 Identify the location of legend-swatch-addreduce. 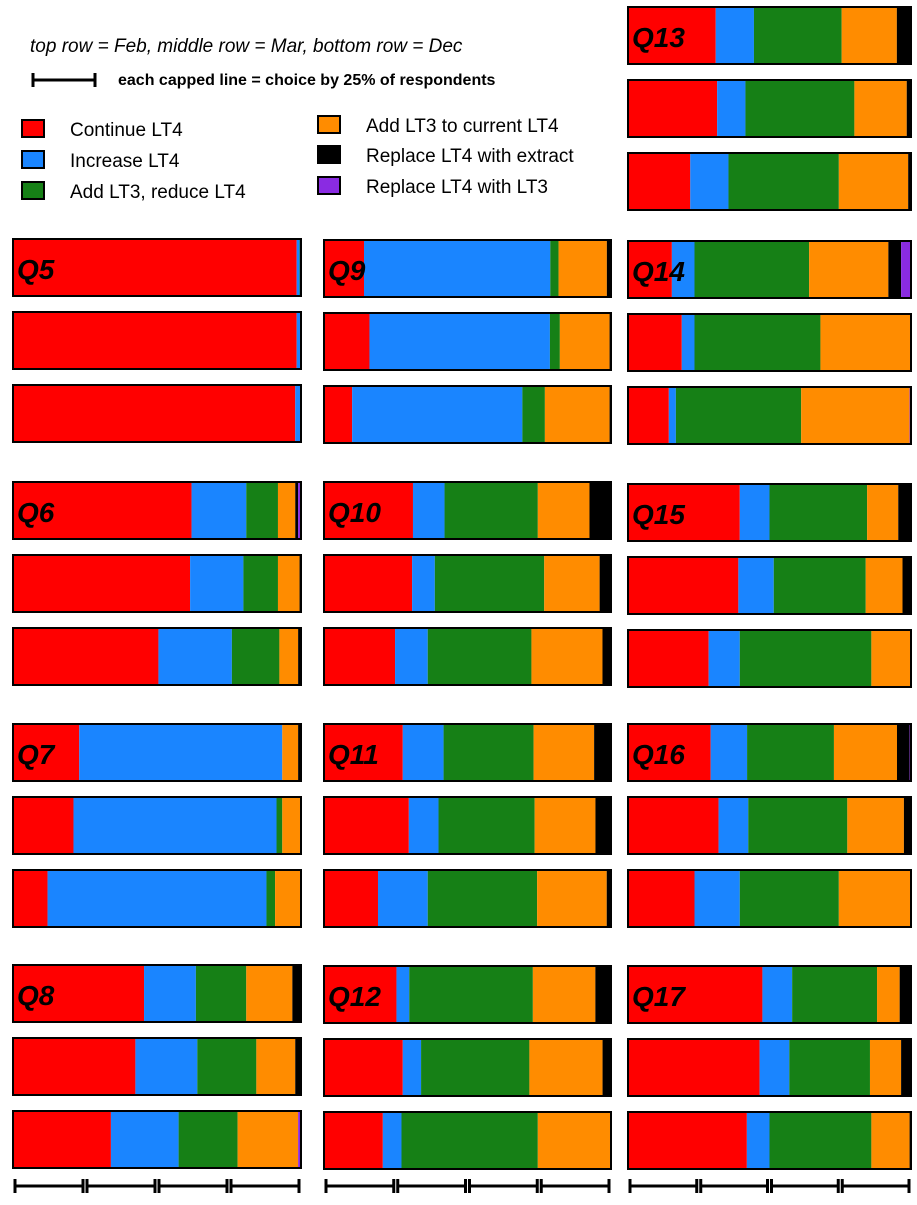
(33, 190).